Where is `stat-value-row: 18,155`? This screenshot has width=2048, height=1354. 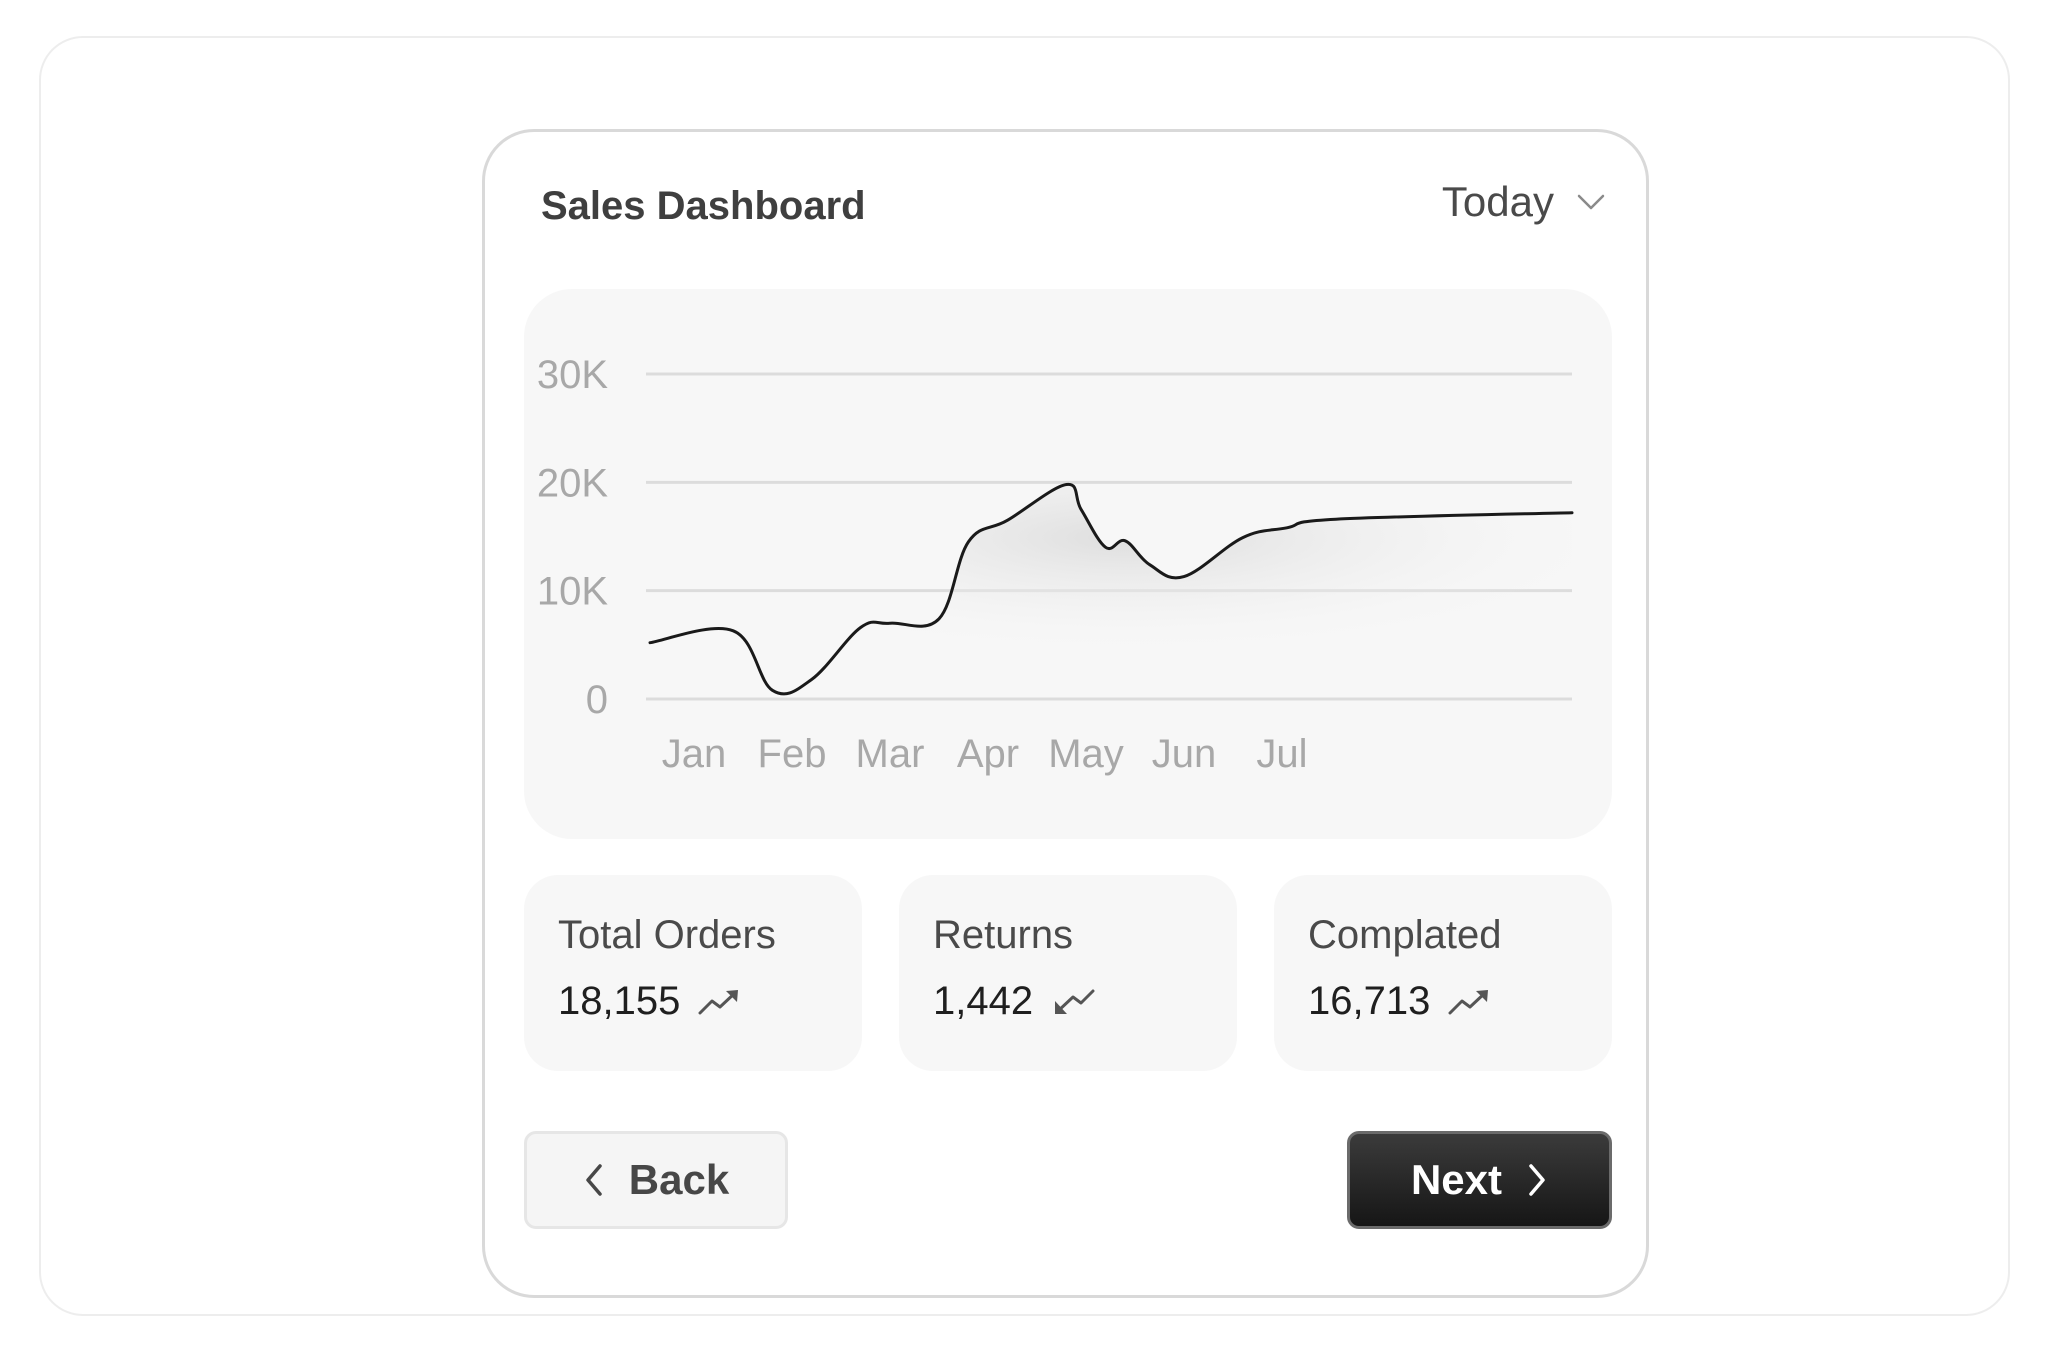 stat-value-row: 18,155 is located at coordinates (650, 1001).